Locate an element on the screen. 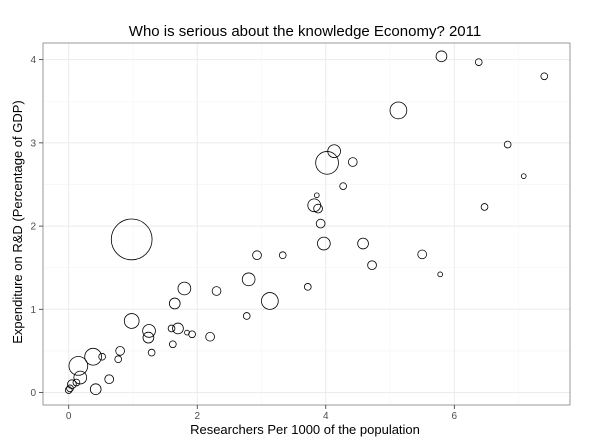 The image size is (590, 447). x-tick-label: 6 is located at coordinates (455, 416).